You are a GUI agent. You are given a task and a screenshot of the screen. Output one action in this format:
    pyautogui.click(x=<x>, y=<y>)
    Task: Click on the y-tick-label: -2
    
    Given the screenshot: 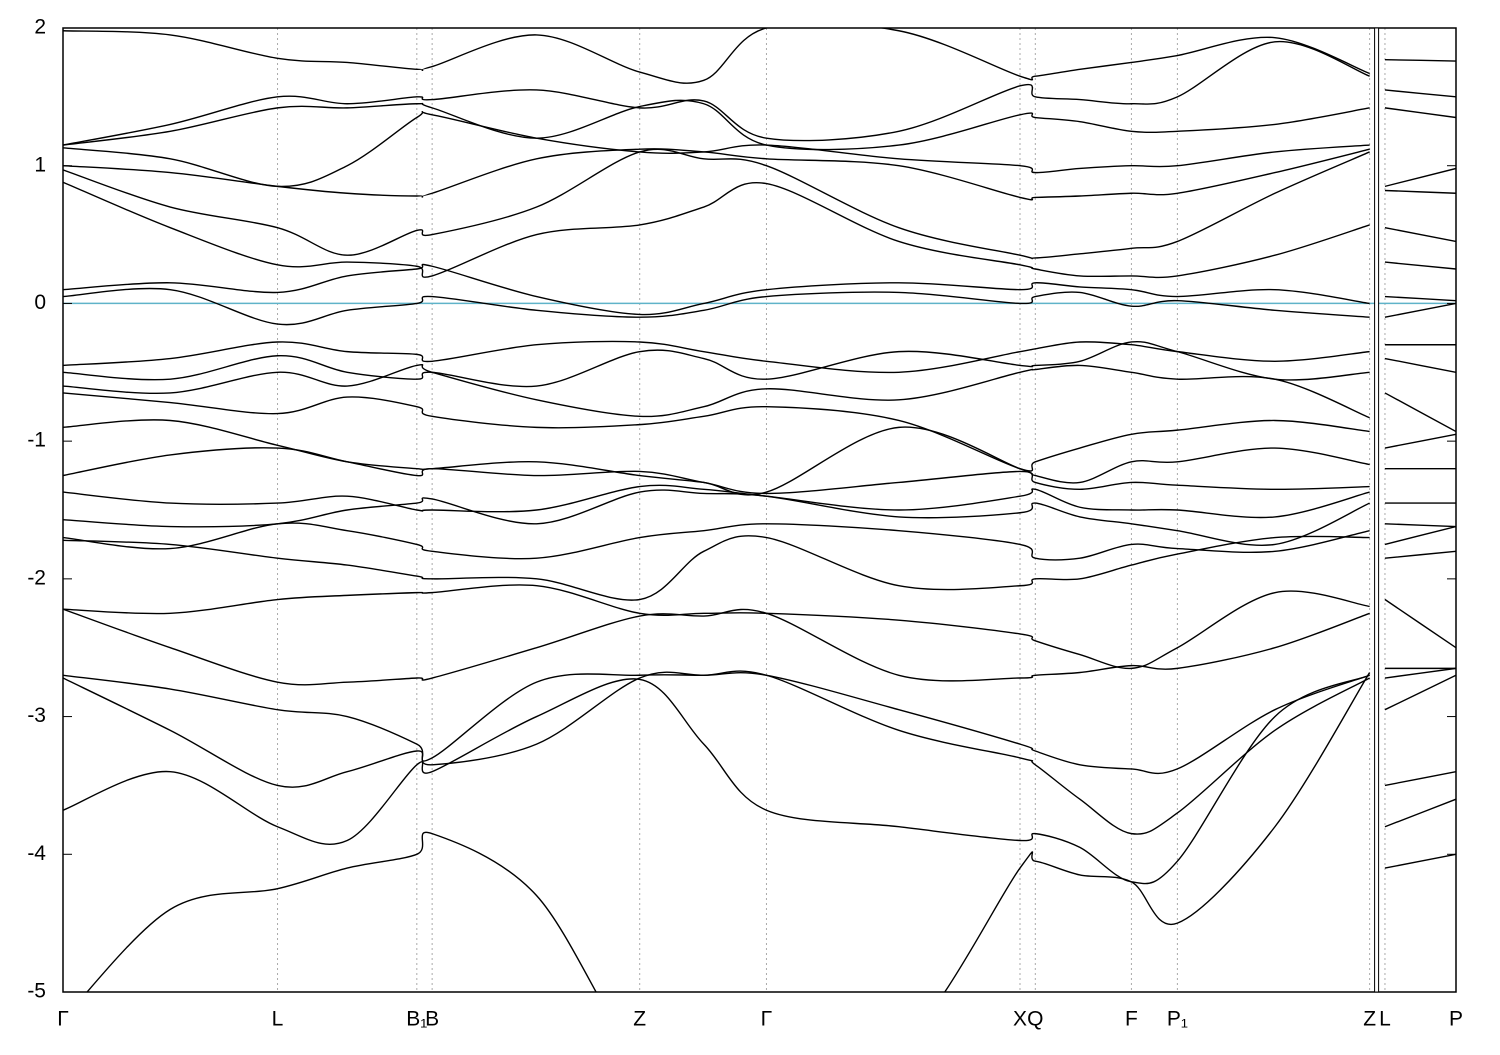 What is the action you would take?
    pyautogui.click(x=36, y=577)
    